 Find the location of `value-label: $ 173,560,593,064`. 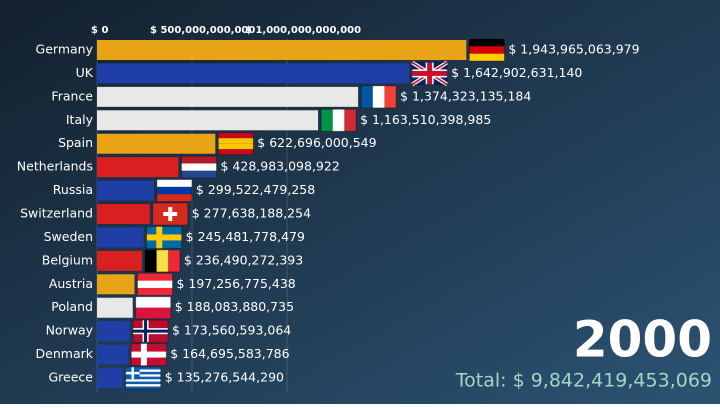

value-label: $ 173,560,593,064 is located at coordinates (231, 330).